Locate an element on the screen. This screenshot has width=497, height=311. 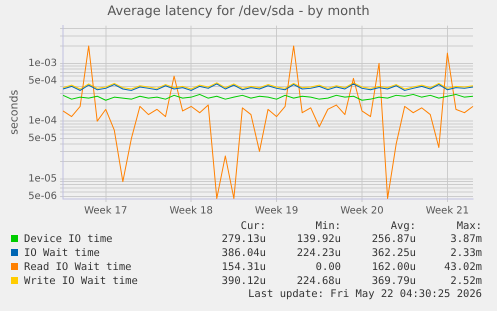
y-tick-label: 1e-04 is located at coordinates (43, 121).